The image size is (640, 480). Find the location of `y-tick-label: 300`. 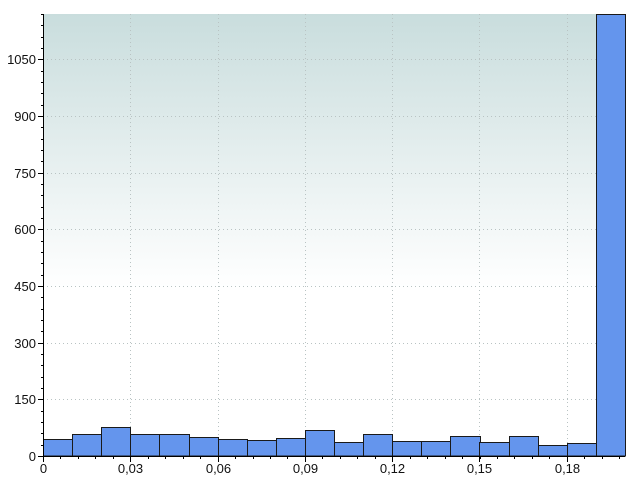

y-tick-label: 300 is located at coordinates (25, 343).